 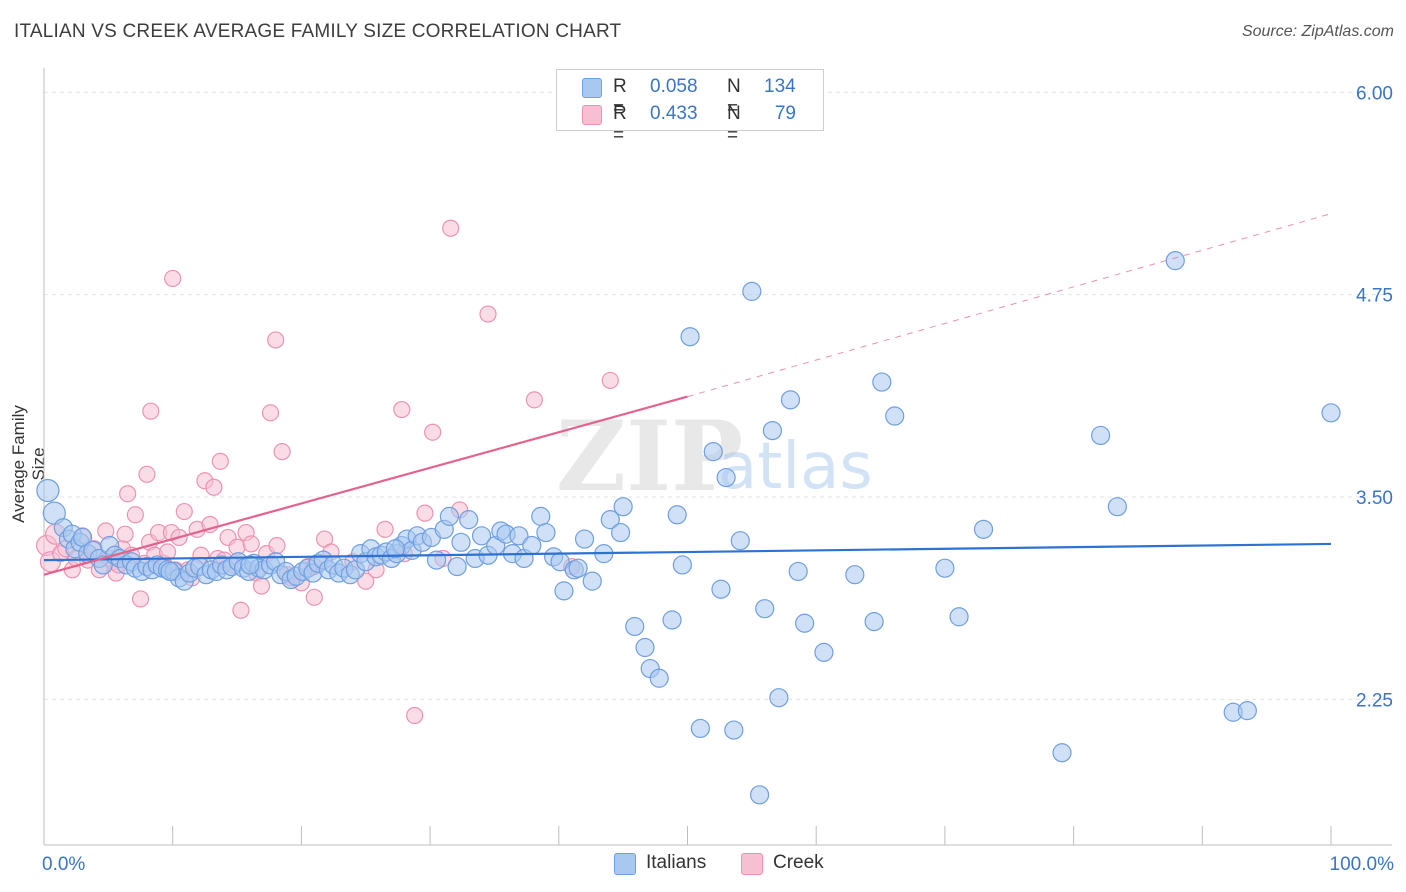 What do you see at coordinates (734, 124) in the screenshot?
I see `creek-n-label: N =` at bounding box center [734, 124].